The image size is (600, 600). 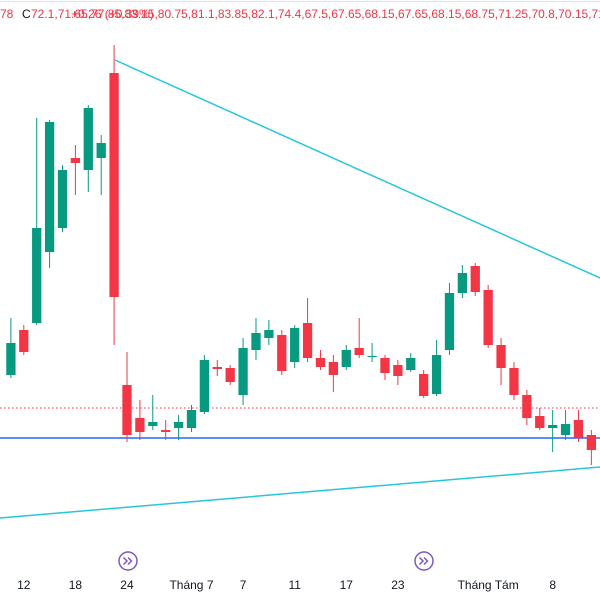 I want to click on x-tick-label: 7, so click(x=243, y=585).